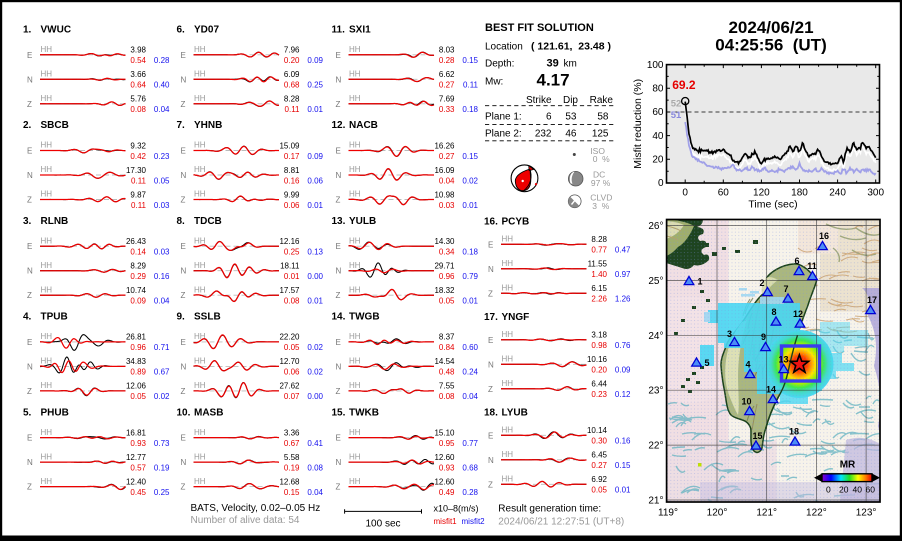 The width and height of the screenshot is (902, 541). I want to click on svg-text: 10.14, so click(597, 430).